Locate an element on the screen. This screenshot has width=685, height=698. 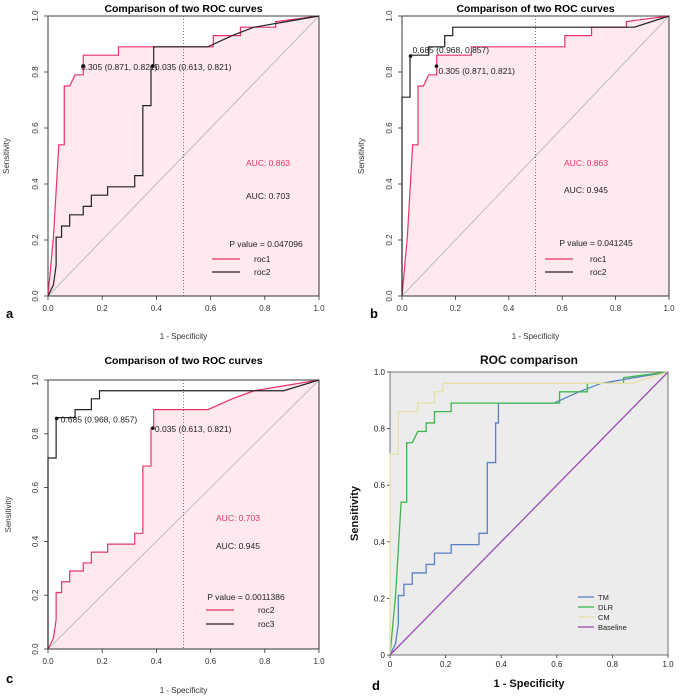
y-tick-label: 0 is located at coordinates (383, 655).